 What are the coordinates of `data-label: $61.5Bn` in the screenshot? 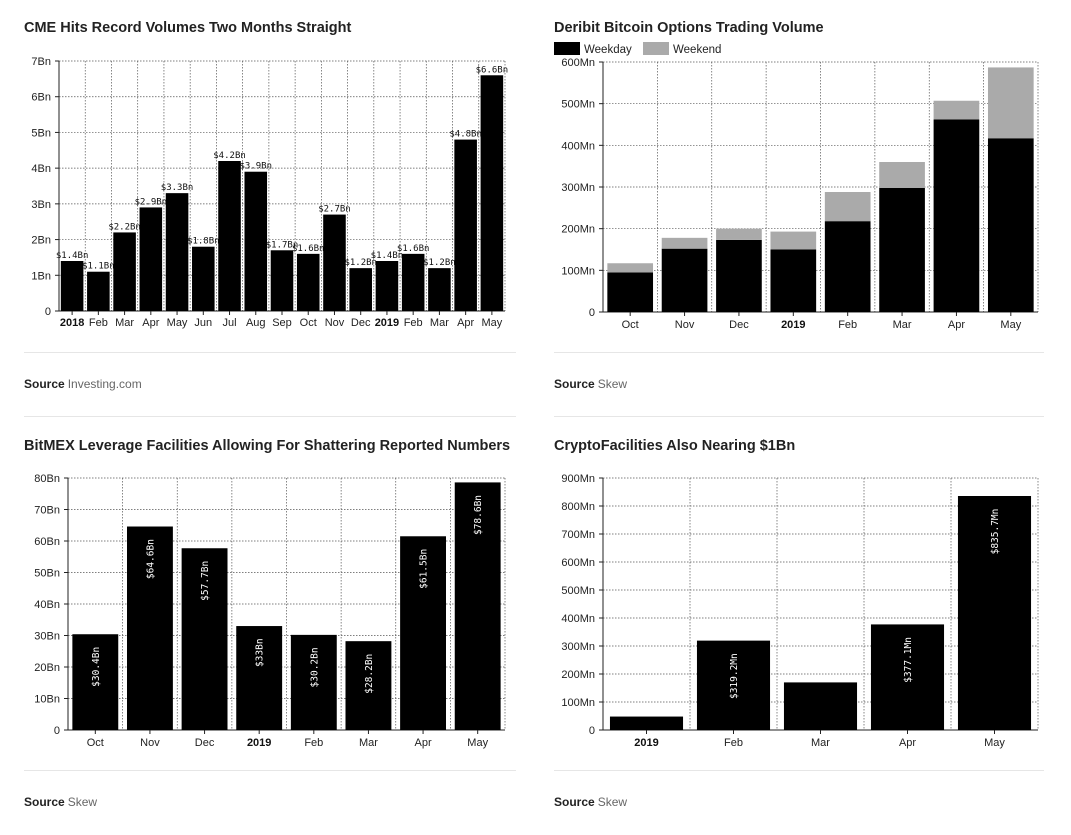 It's located at (424, 569).